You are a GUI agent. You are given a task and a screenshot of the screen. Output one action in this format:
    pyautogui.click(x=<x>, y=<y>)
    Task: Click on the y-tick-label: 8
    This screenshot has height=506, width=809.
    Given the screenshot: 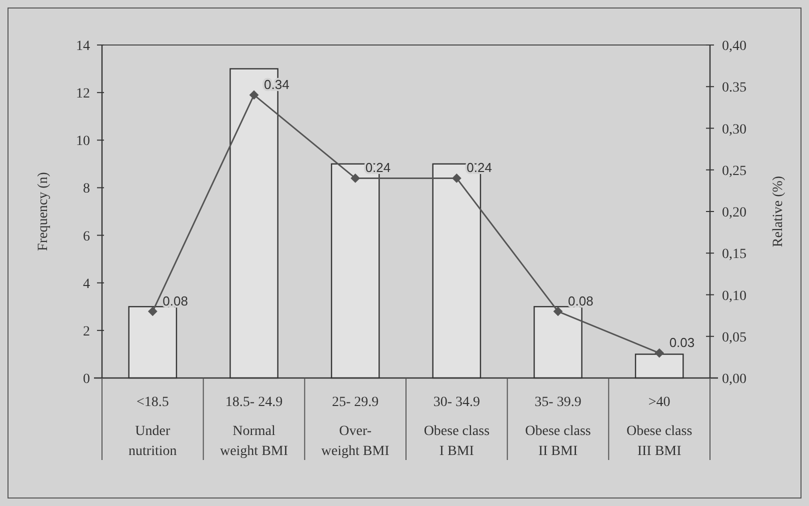 What is the action you would take?
    pyautogui.click(x=86, y=189)
    